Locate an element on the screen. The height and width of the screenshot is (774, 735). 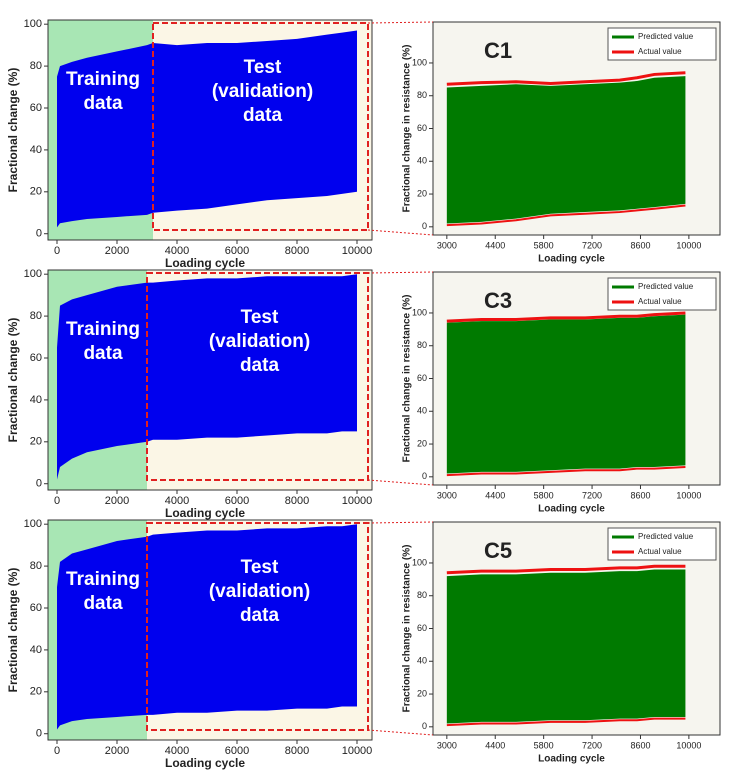
x-tick-label: 6000 is located at coordinates (237, 251).